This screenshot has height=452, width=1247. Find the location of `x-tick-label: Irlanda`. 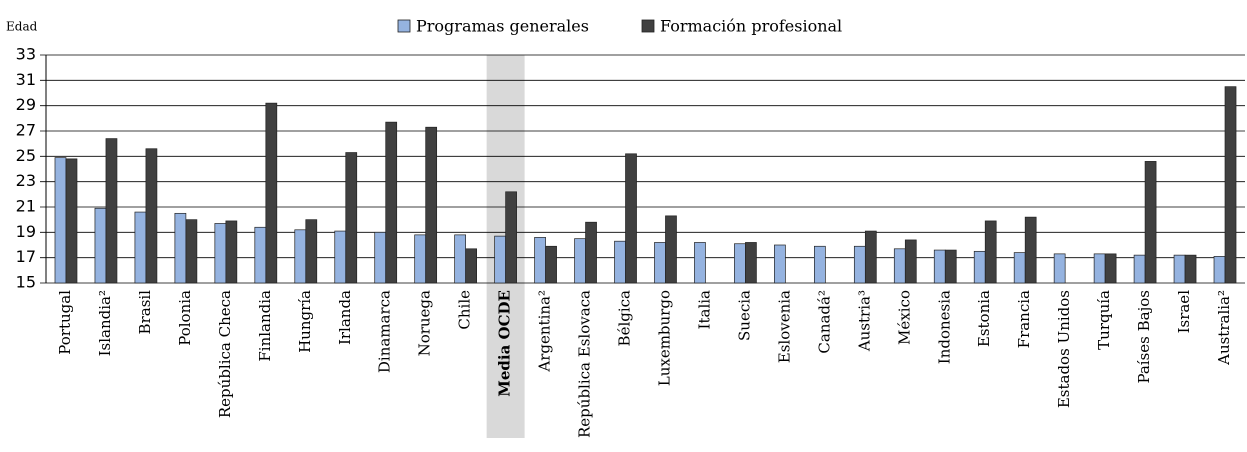

x-tick-label: Irlanda is located at coordinates (345, 317).